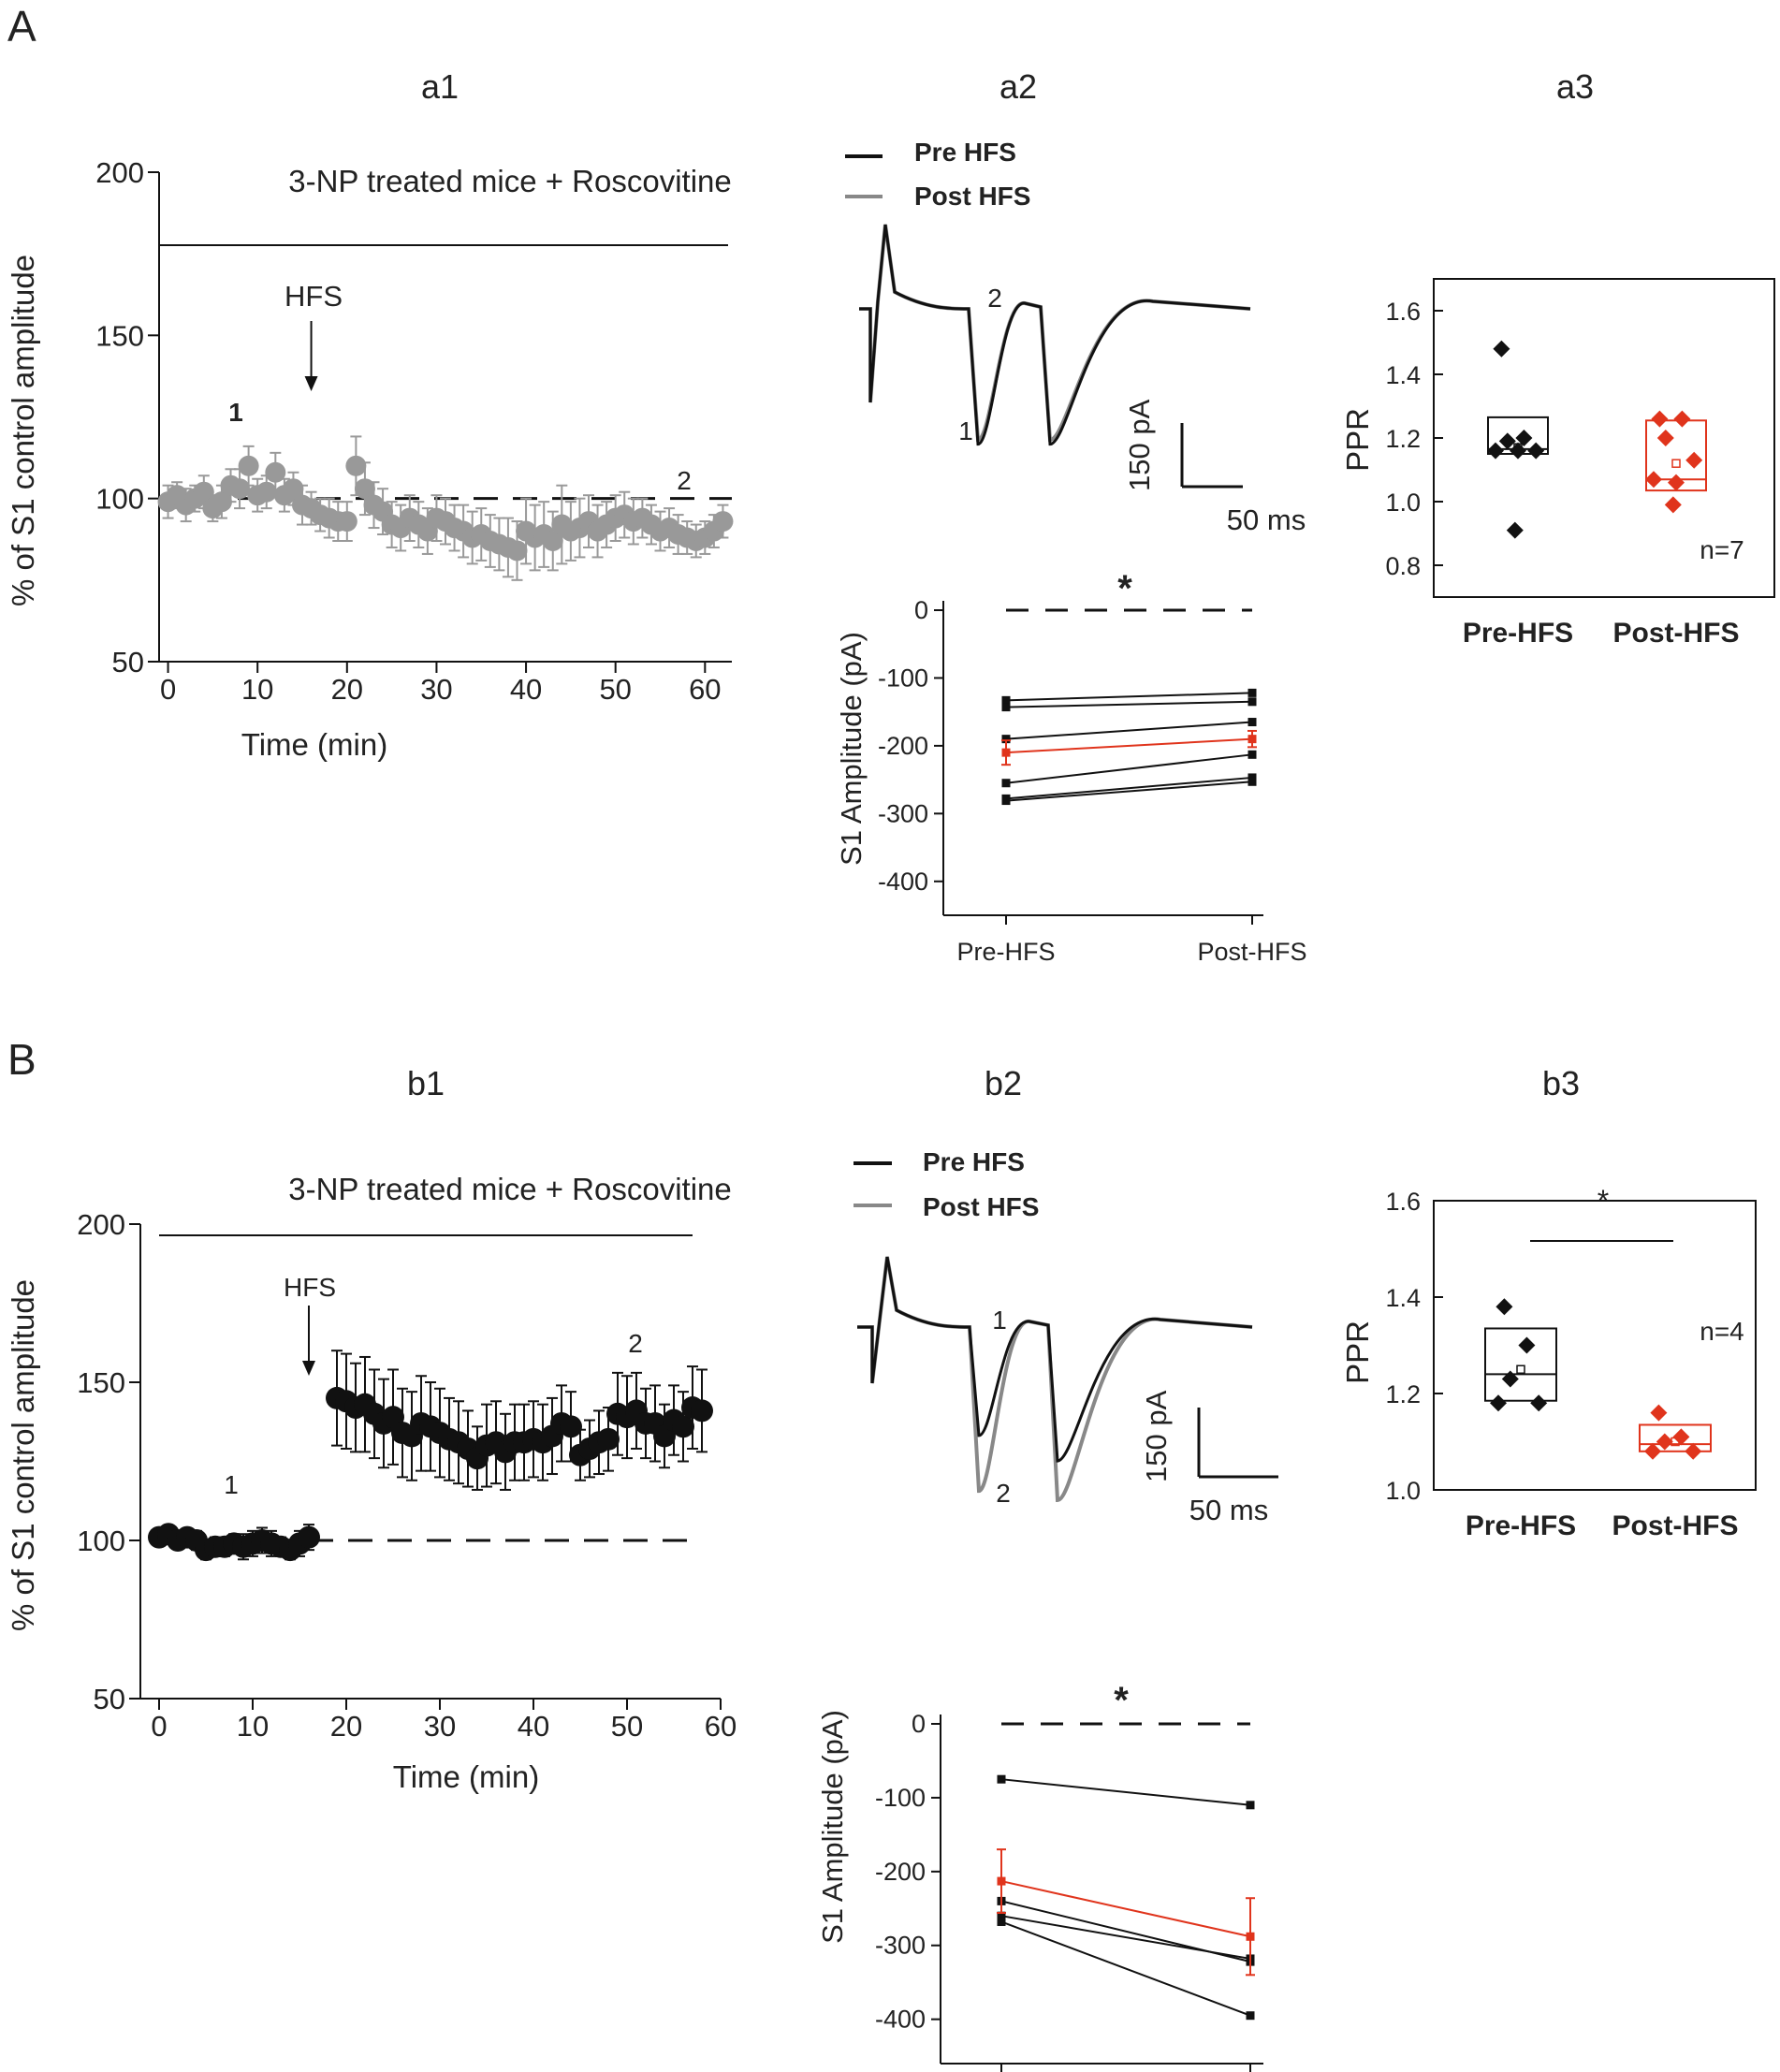  Describe the element at coordinates (1266, 519) in the screenshot. I see `scalebar-a2-x-label: 50 ms` at that location.